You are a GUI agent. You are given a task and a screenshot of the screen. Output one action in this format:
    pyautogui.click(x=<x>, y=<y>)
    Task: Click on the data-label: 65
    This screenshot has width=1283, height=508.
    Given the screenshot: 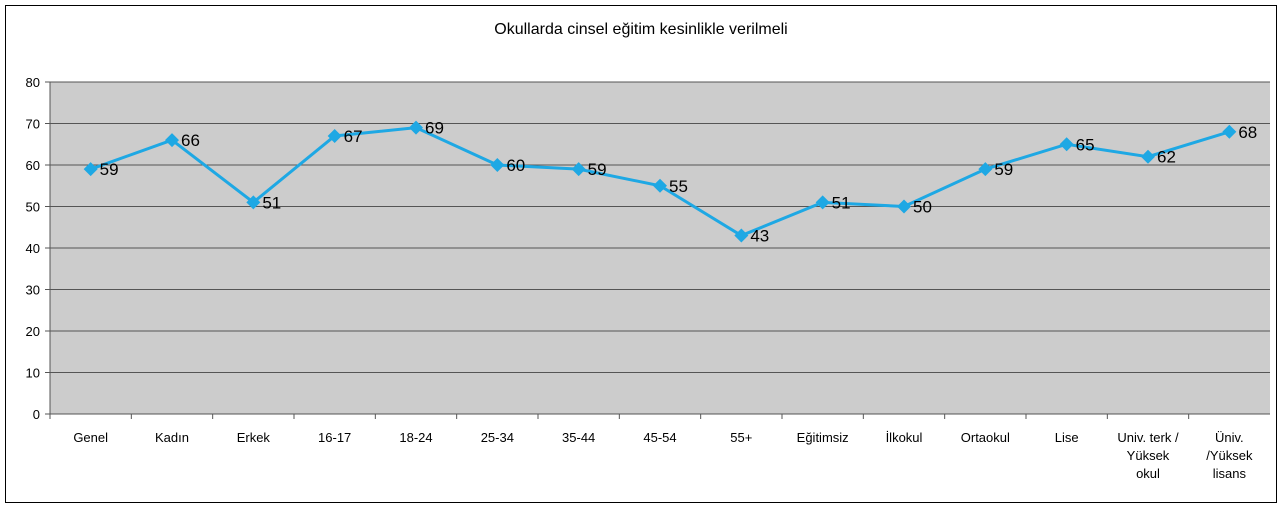 What is the action you would take?
    pyautogui.click(x=1085, y=144)
    